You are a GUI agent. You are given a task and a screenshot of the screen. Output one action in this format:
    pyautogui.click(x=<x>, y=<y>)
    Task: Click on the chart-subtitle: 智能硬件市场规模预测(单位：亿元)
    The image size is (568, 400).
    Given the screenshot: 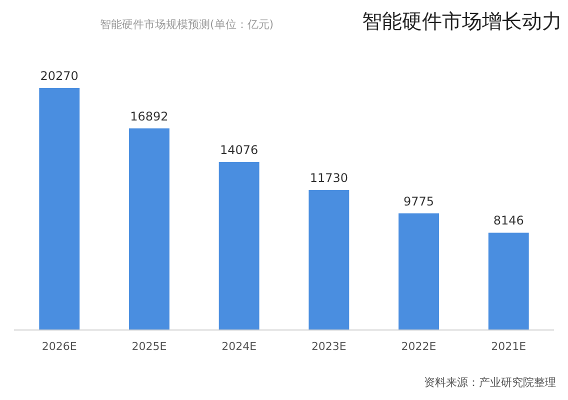 What is the action you would take?
    pyautogui.click(x=187, y=24)
    